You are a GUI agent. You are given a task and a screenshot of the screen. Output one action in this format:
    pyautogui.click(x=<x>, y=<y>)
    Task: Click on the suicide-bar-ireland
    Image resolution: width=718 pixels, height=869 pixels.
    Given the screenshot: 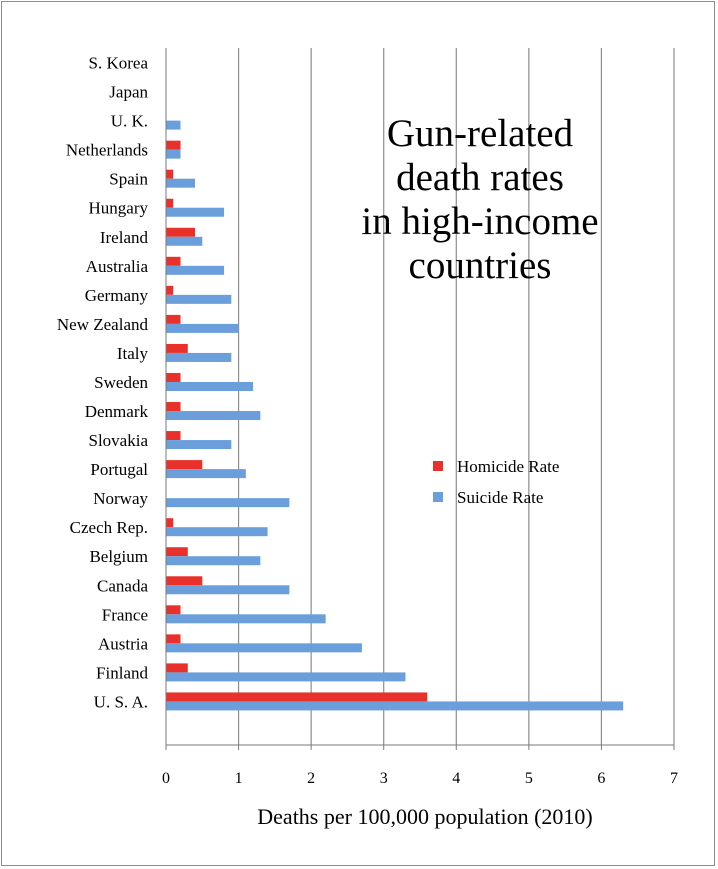 What is the action you would take?
    pyautogui.click(x=184, y=241)
    